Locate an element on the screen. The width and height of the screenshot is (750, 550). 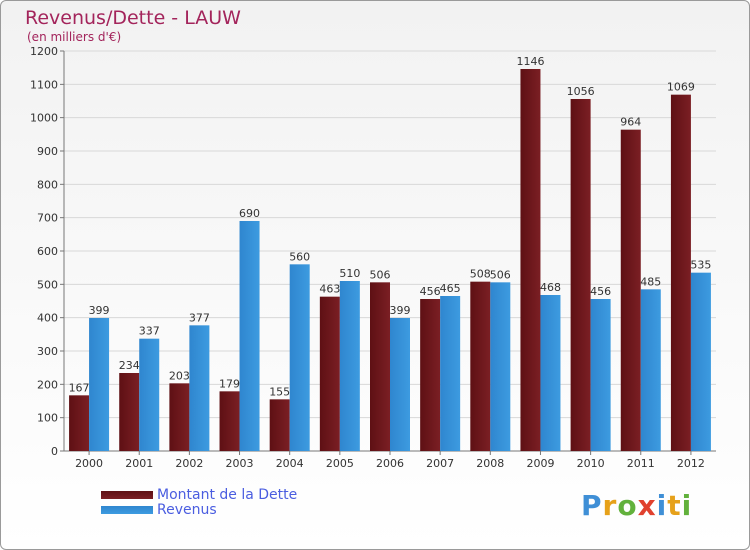
y-tick-label: 900 is located at coordinates (47, 151).